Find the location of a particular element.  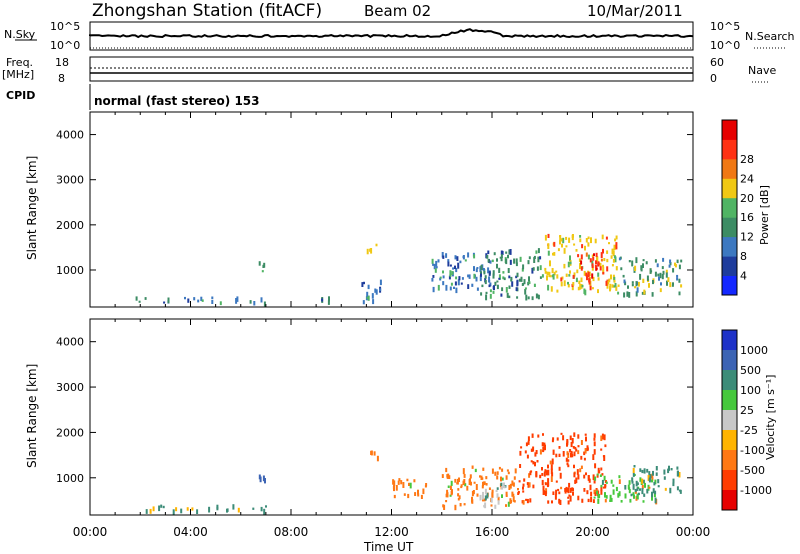

colorbar-tick-label: -25 is located at coordinates (749, 430).